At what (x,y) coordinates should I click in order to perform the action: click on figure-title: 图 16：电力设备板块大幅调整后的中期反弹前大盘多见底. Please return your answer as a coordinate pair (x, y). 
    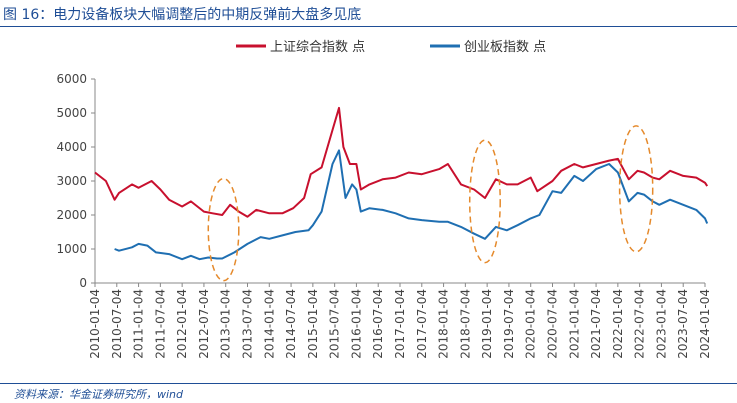
    Looking at the image, I should click on (182, 15).